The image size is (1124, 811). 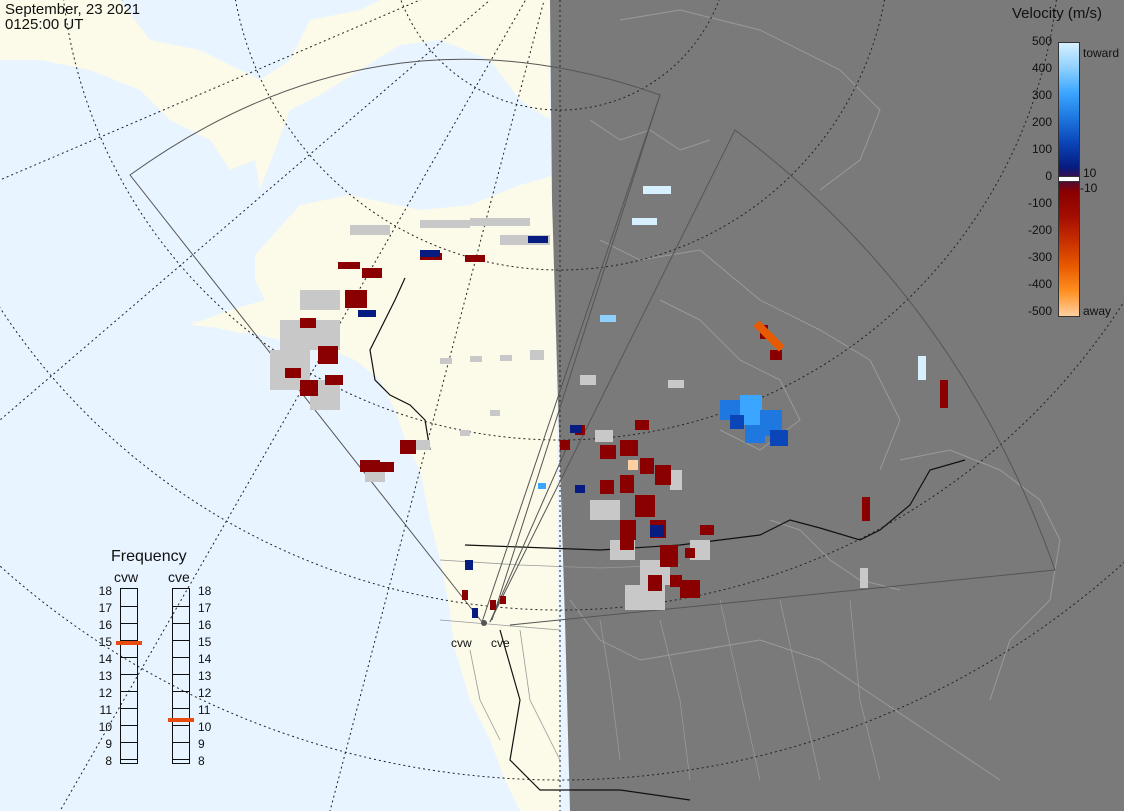 I want to click on frequency-marker, so click(x=181, y=719).